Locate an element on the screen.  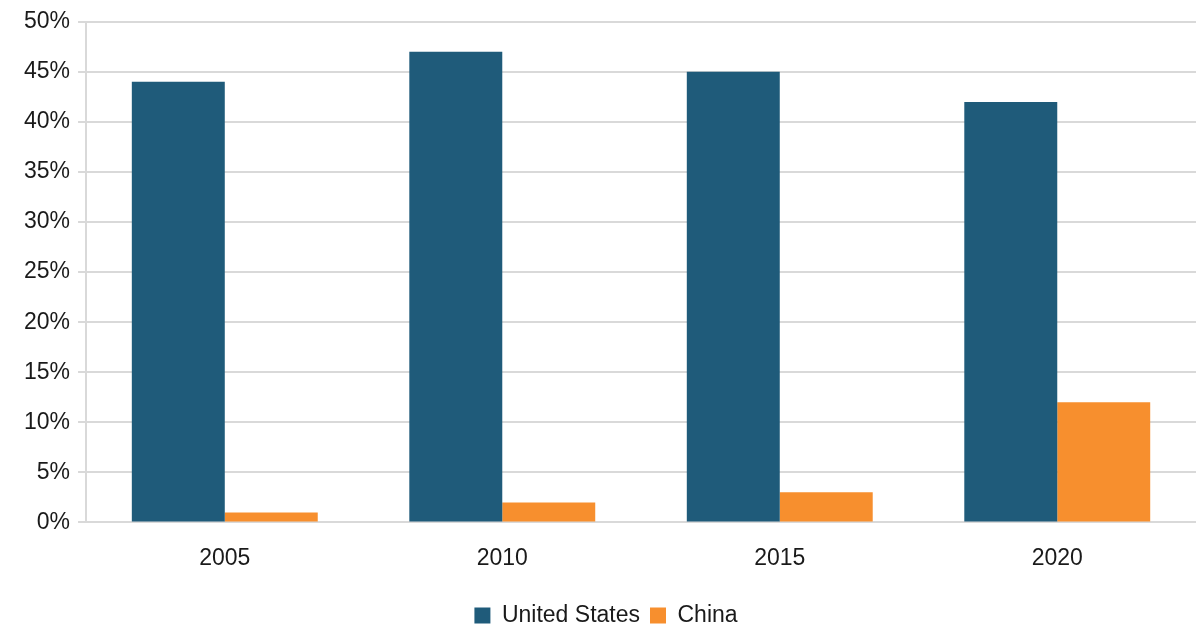
y-tick-label: 15% is located at coordinates (47, 370).